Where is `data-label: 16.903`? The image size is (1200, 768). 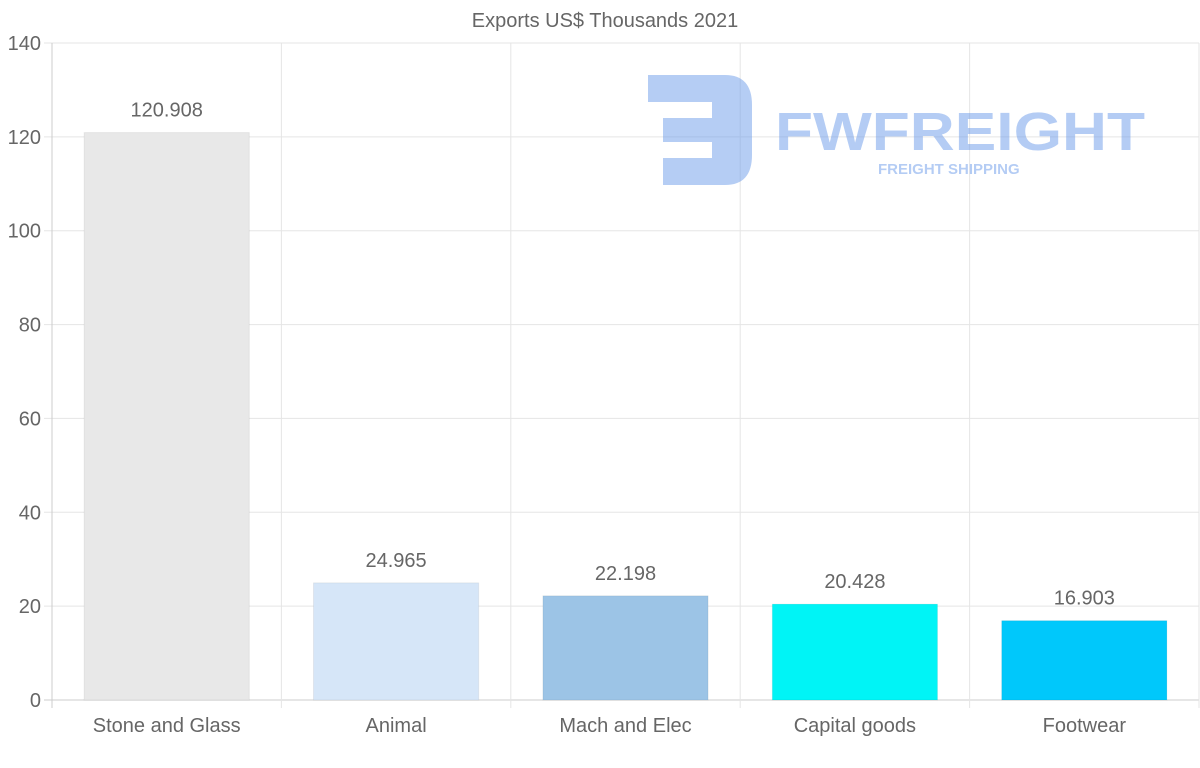
data-label: 16.903 is located at coordinates (1084, 599).